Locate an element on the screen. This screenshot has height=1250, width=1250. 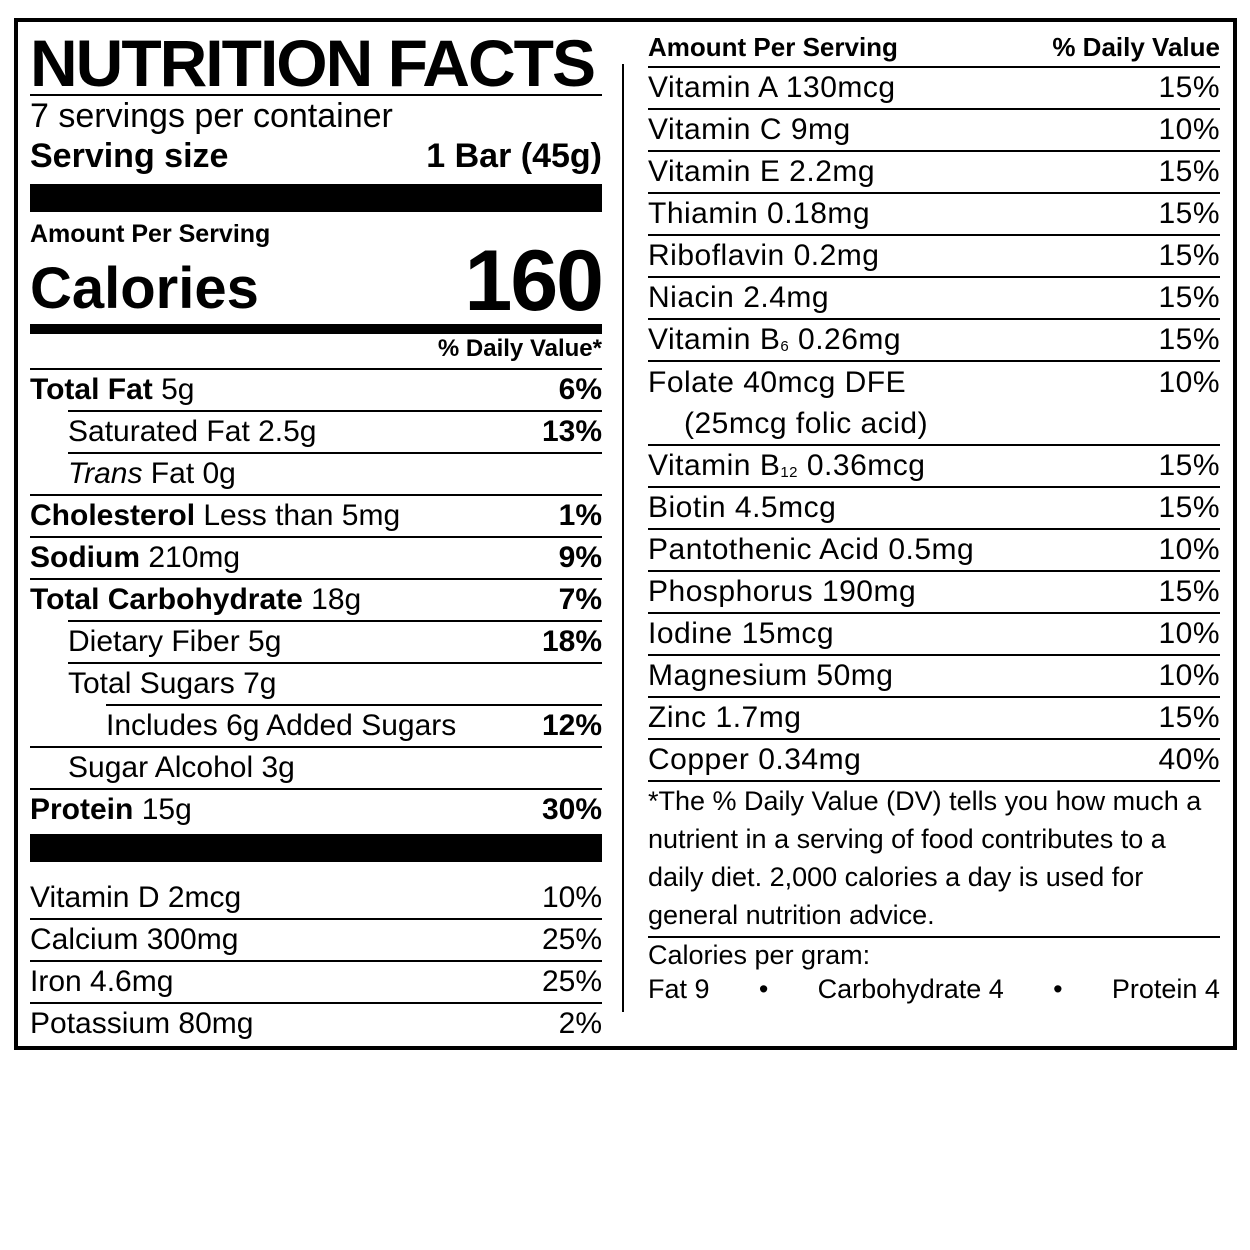
nutrient-row-cholesterol: Cholesterol Less than 5mg 1% is located at coordinates (316, 515).